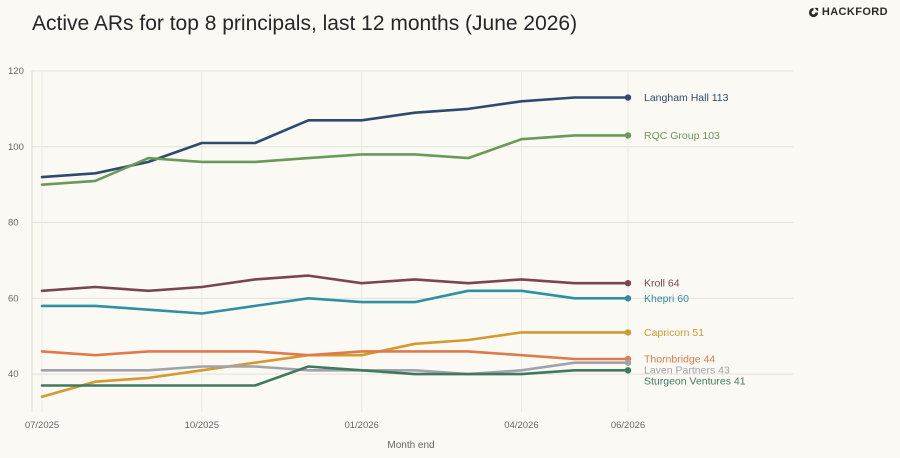 The image size is (900, 458). I want to click on y-tick-label: 60, so click(13, 298).